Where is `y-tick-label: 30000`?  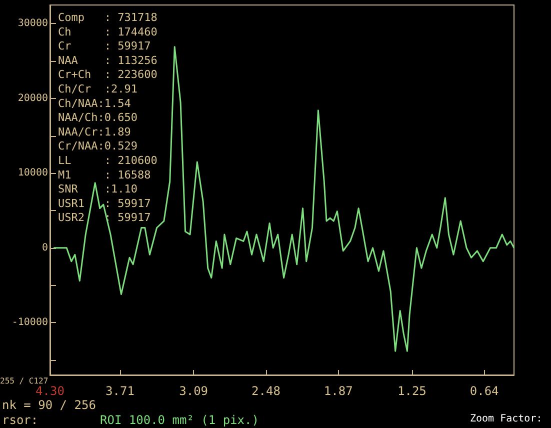 y-tick-label: 30000 is located at coordinates (33, 24).